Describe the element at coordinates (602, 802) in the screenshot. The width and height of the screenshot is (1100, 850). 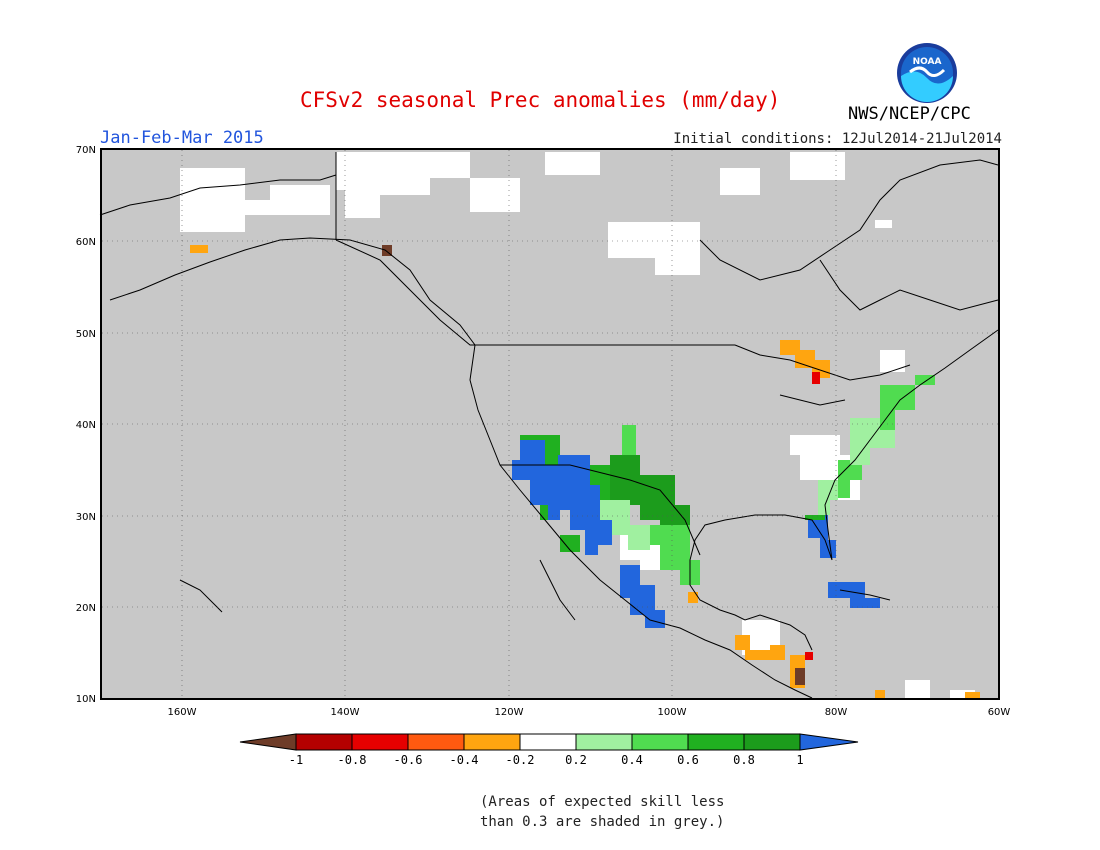
I see `skill-note-line1: (Areas of expected skill less` at that location.